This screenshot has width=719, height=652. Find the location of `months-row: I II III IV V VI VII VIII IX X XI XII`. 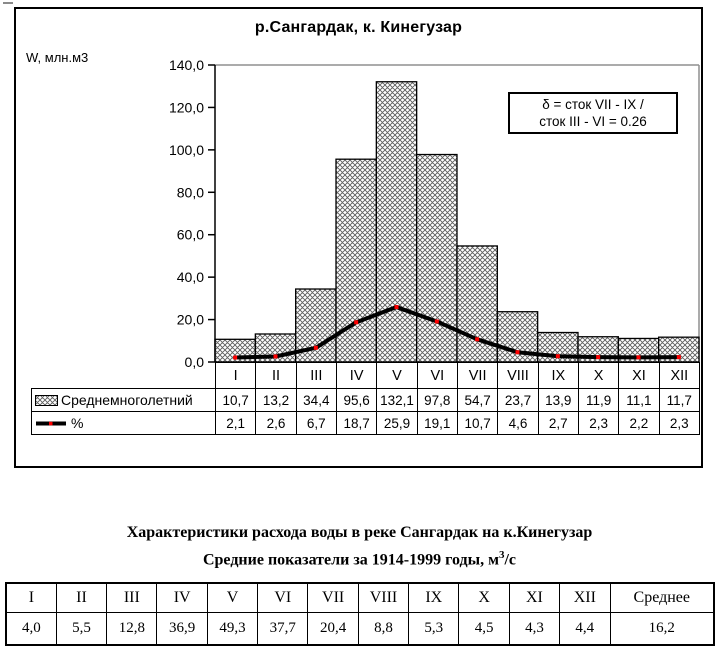

months-row: I II III IV V VI VII VIII IX X XI XII is located at coordinates (366, 375).